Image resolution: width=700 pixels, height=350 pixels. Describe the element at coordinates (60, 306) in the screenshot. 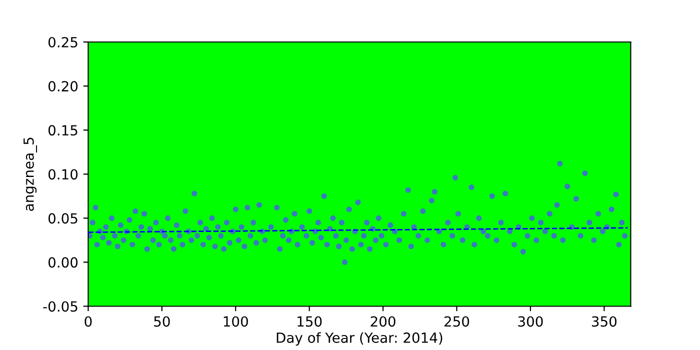

I see `y-tick-label: -0.05` at that location.